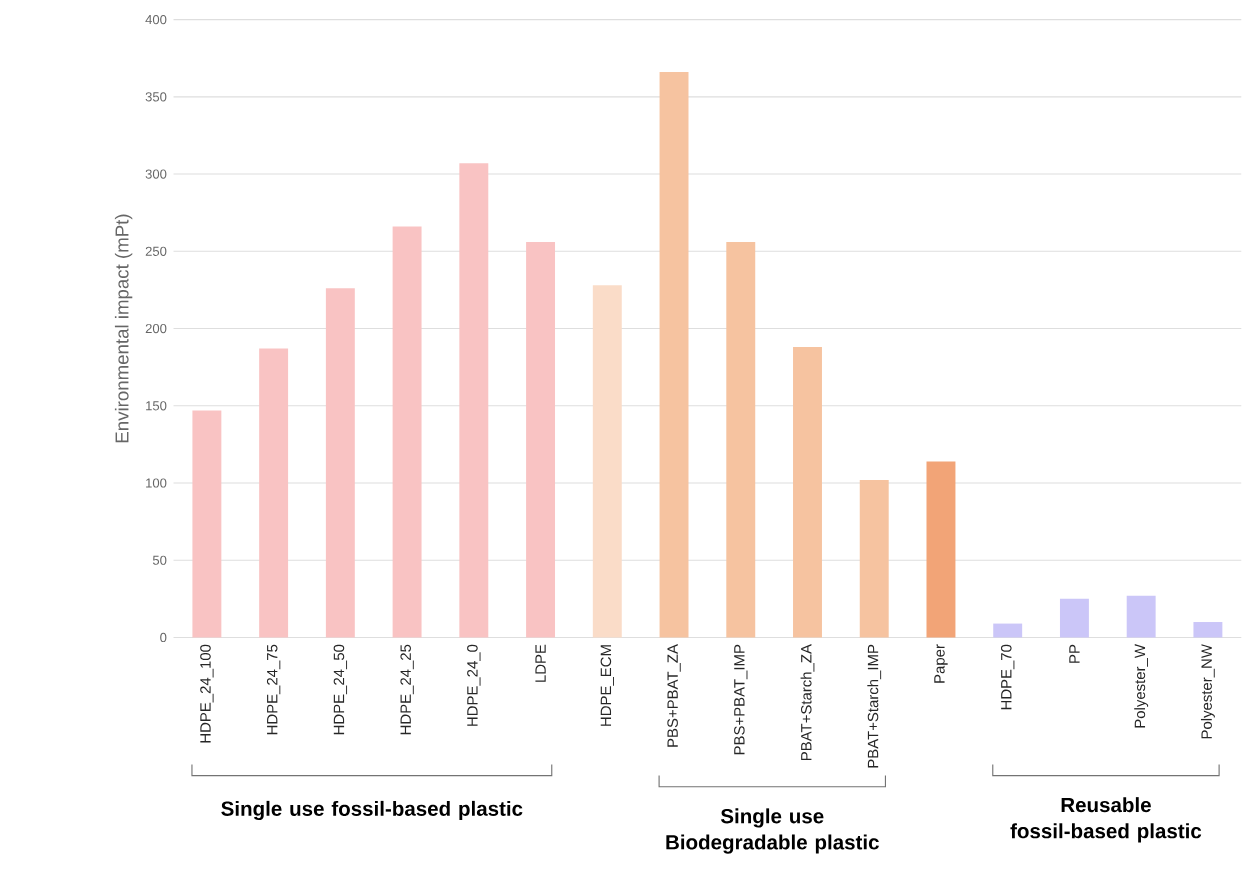  Describe the element at coordinates (540, 663) in the screenshot. I see `x-tick-label: LDPE` at that location.